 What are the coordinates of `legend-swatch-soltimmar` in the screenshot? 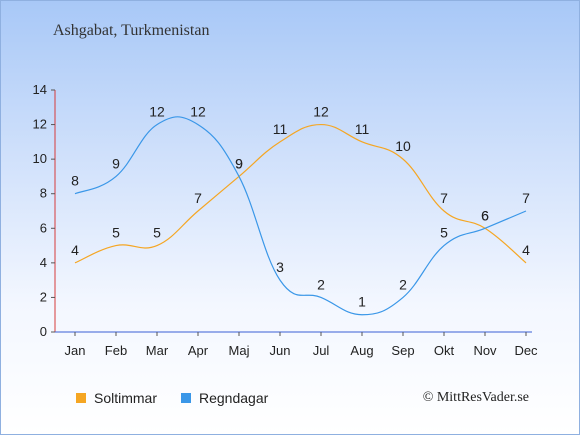 It's located at (81, 398).